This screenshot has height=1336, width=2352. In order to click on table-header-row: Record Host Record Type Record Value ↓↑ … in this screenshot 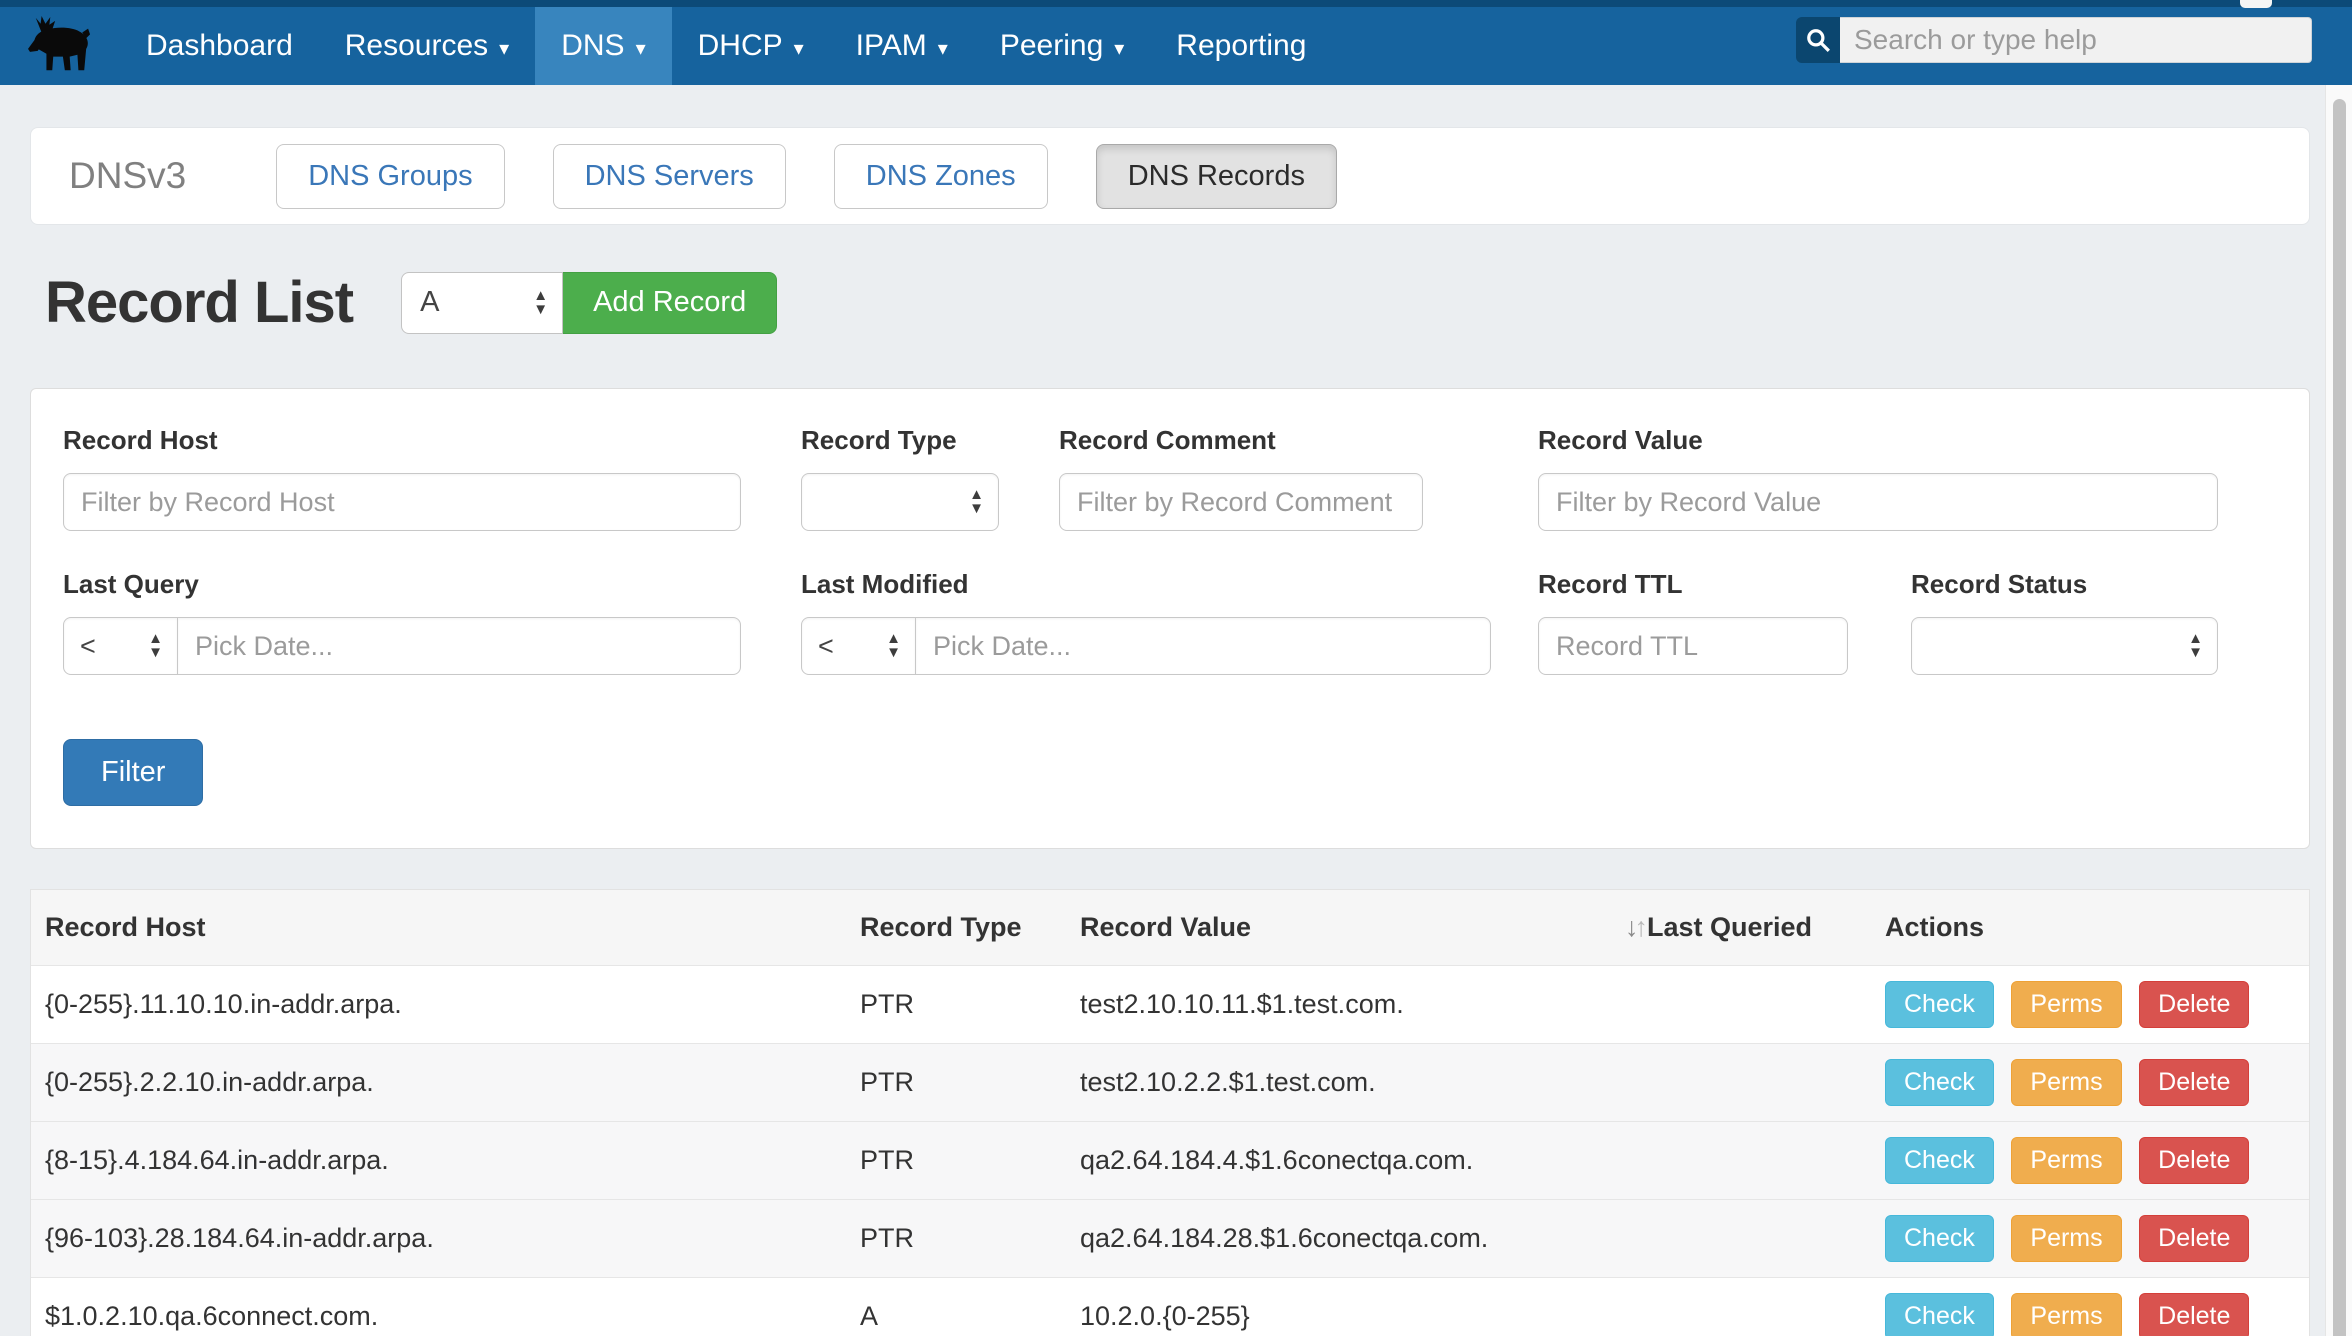, I will do `click(1170, 927)`.